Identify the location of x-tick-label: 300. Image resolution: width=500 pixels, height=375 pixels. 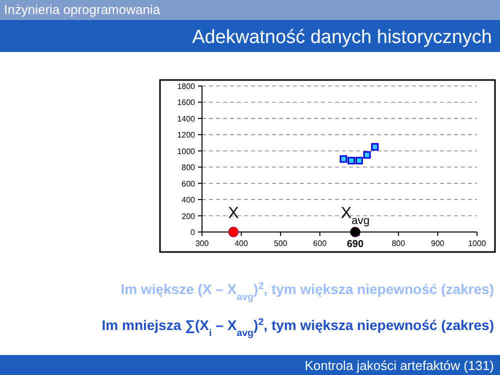
(202, 243).